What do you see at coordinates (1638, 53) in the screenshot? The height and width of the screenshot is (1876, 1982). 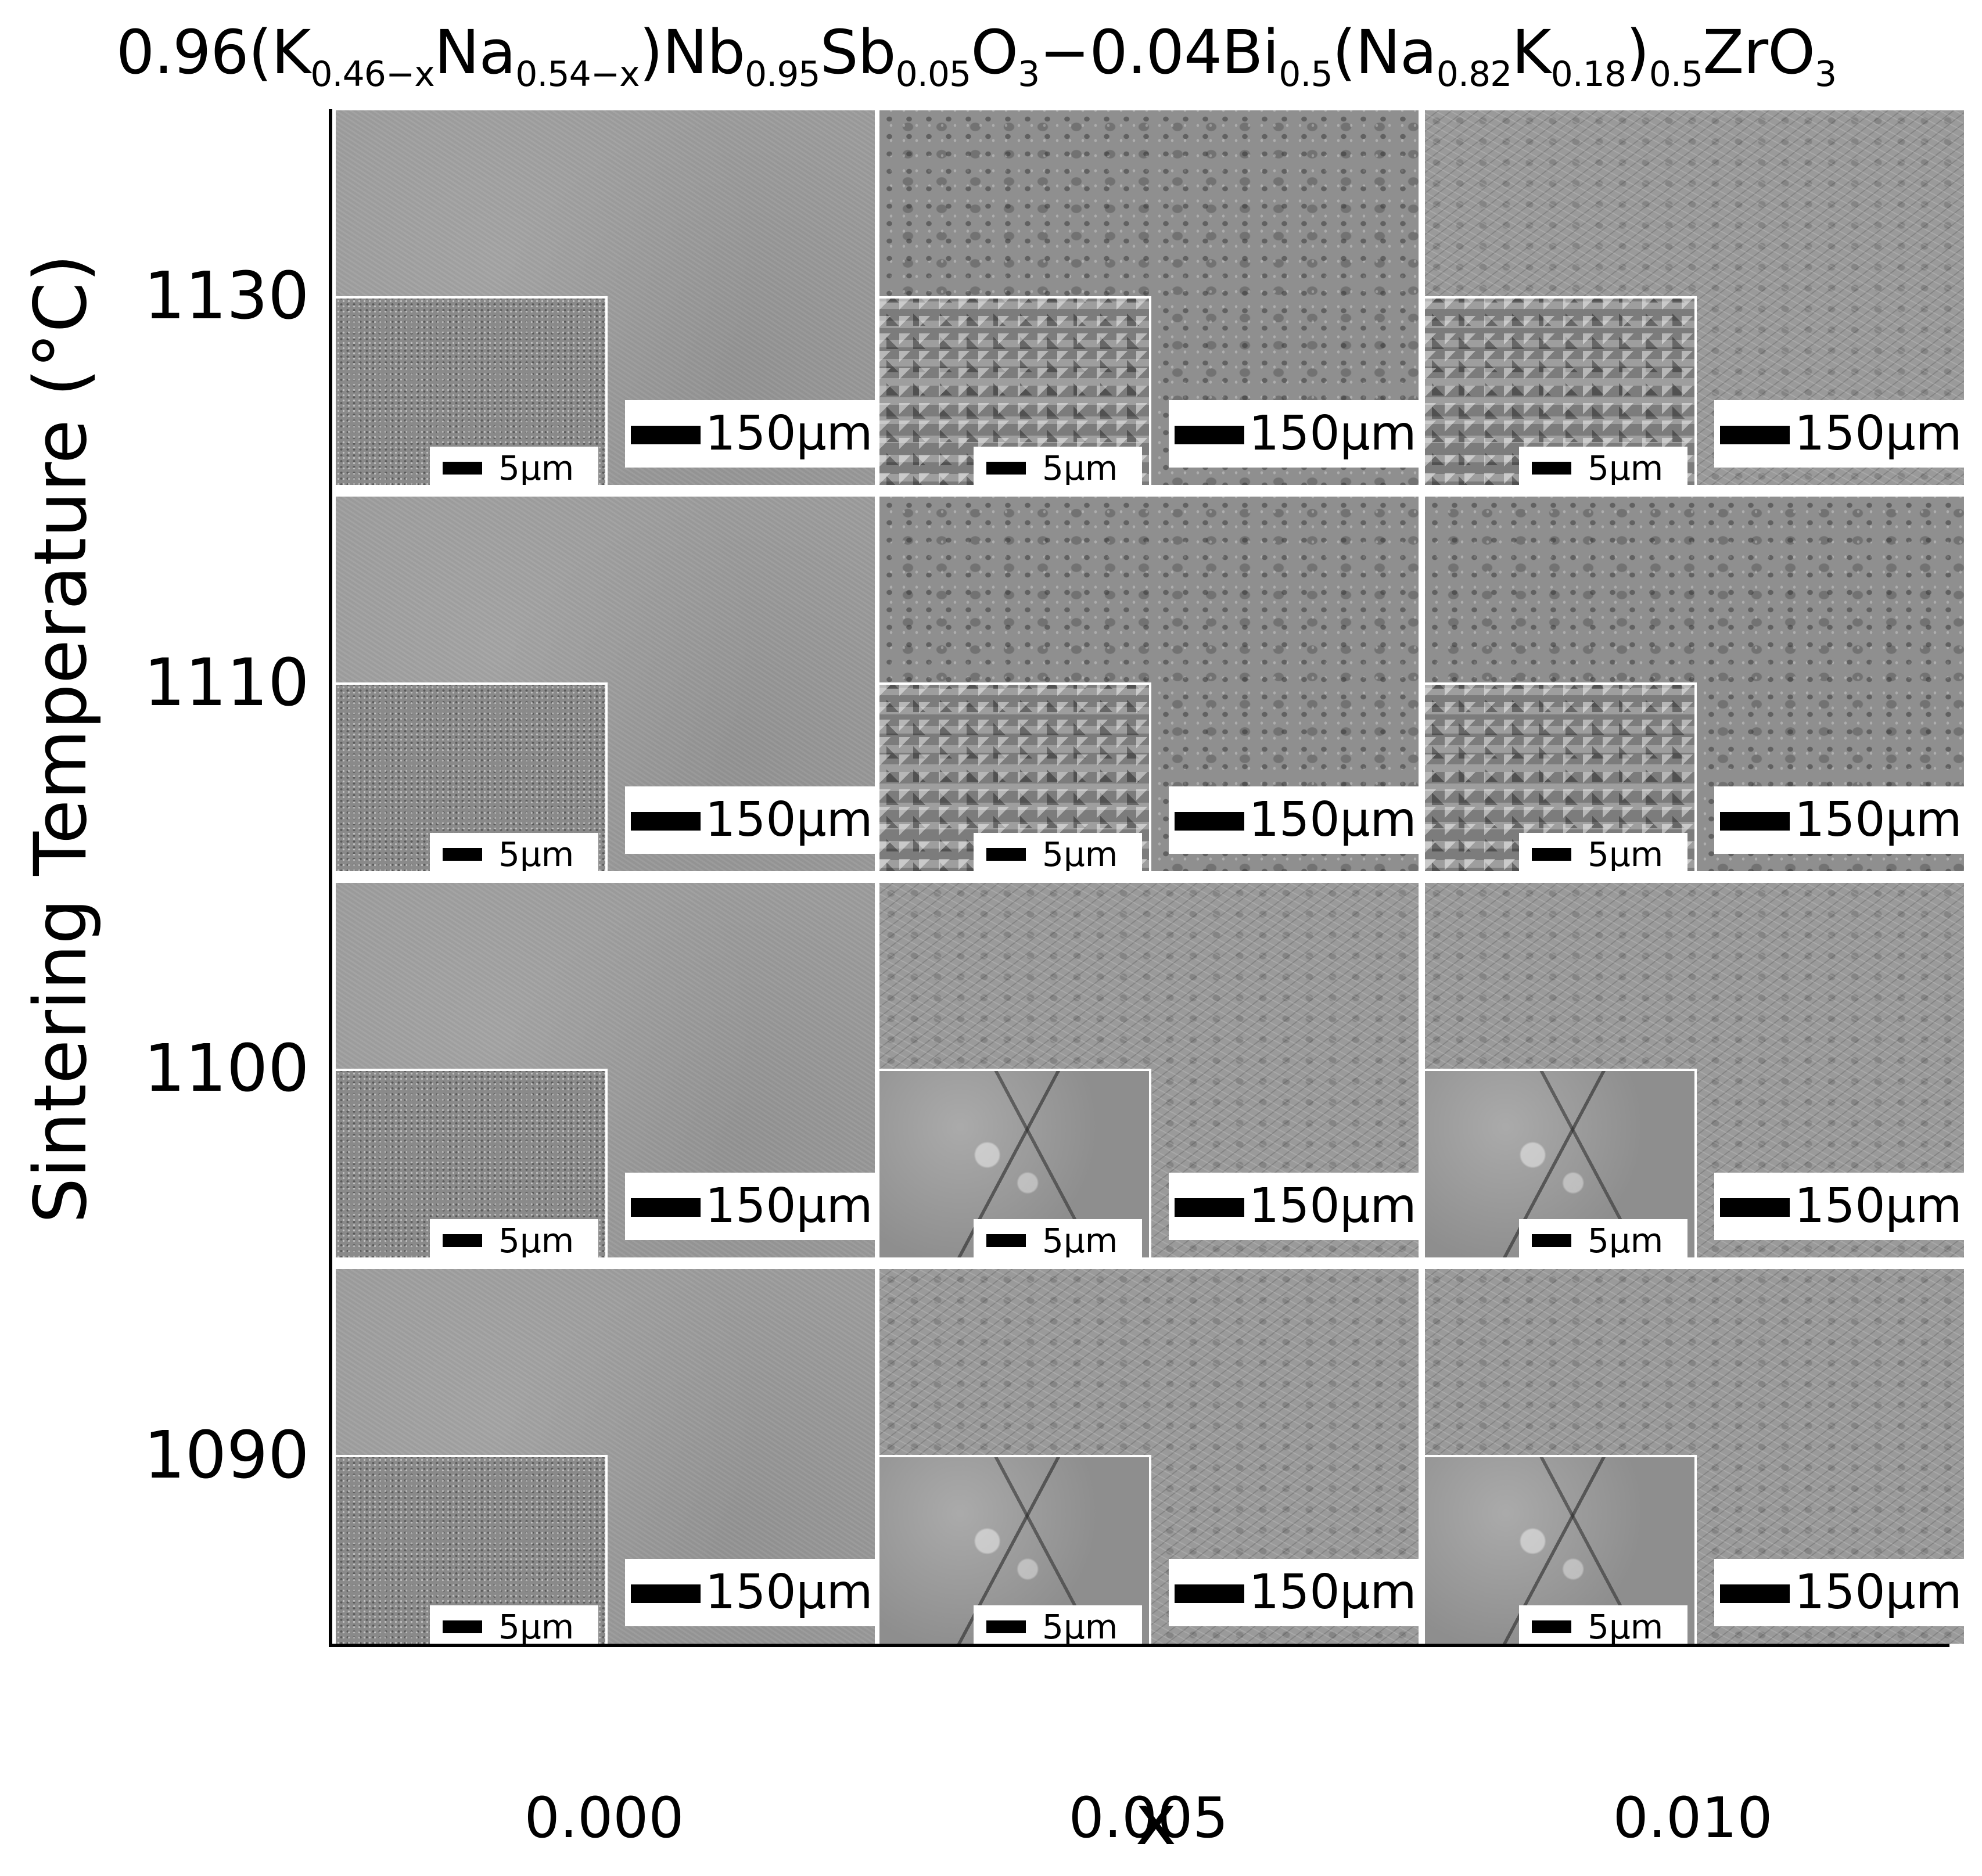 I see `title-segment: )` at bounding box center [1638, 53].